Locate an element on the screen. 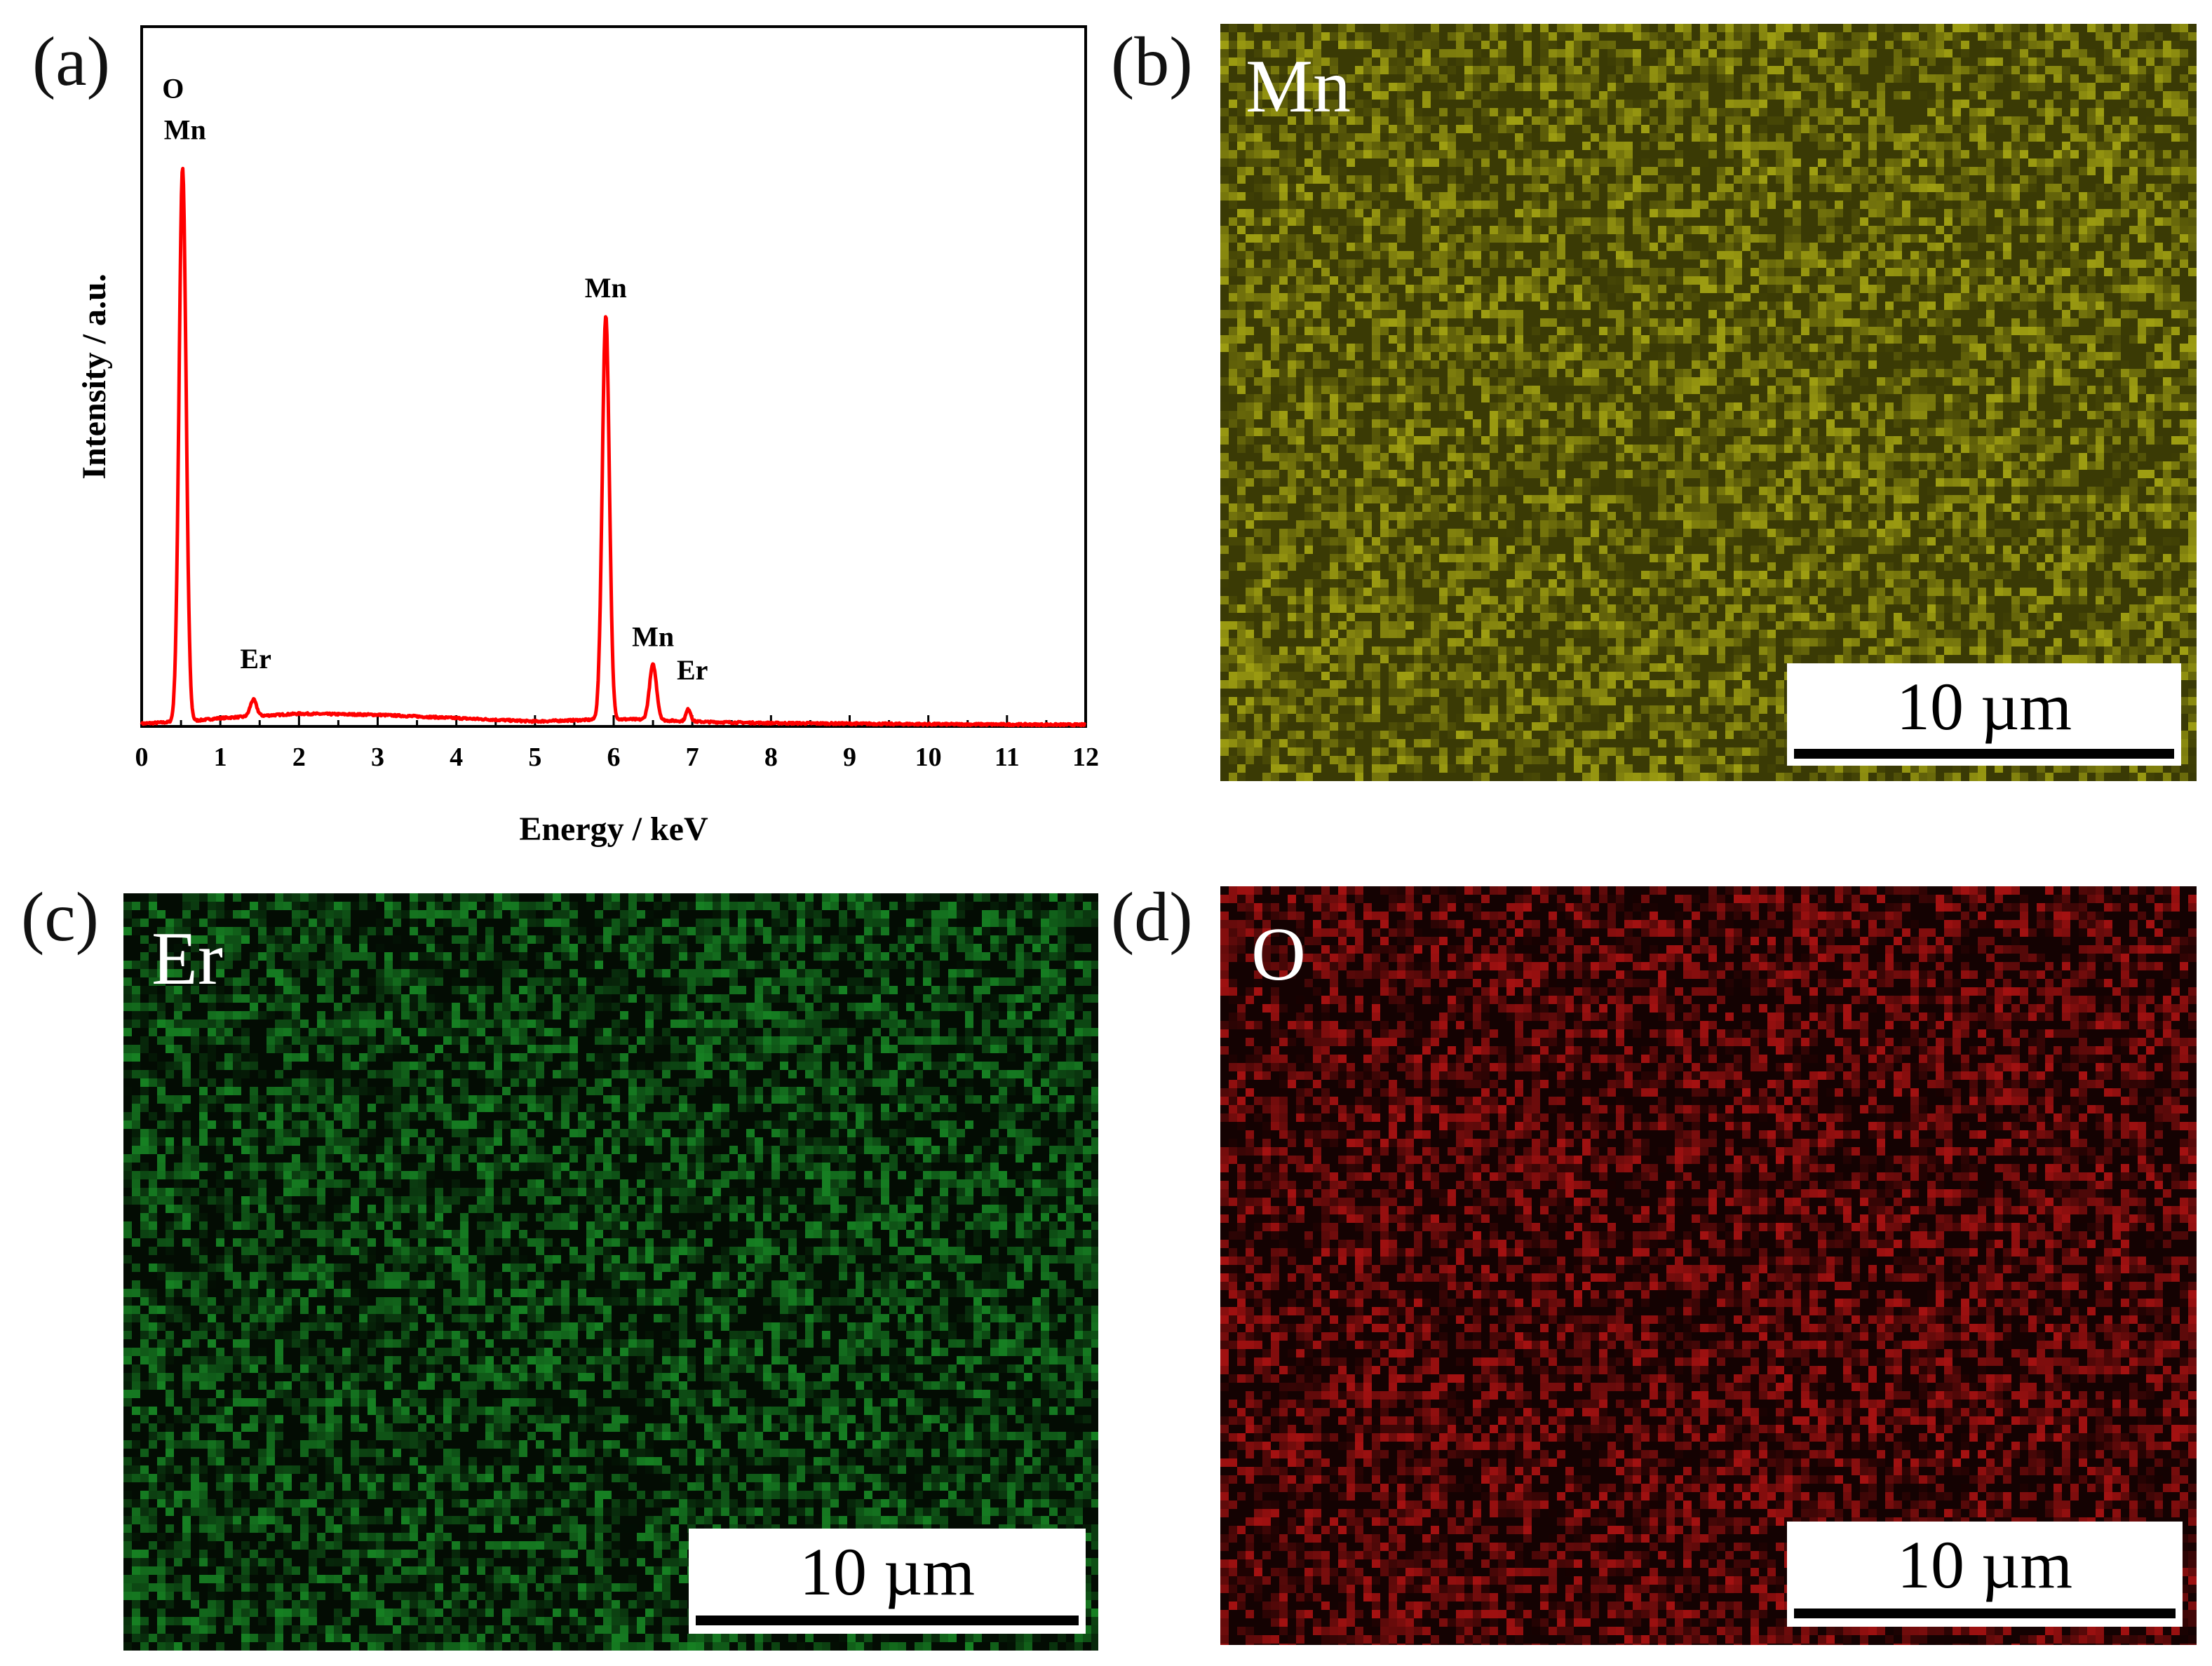 Image resolution: width=2212 pixels, height=1666 pixels. x-tick-label-12: 12 is located at coordinates (1086, 757).